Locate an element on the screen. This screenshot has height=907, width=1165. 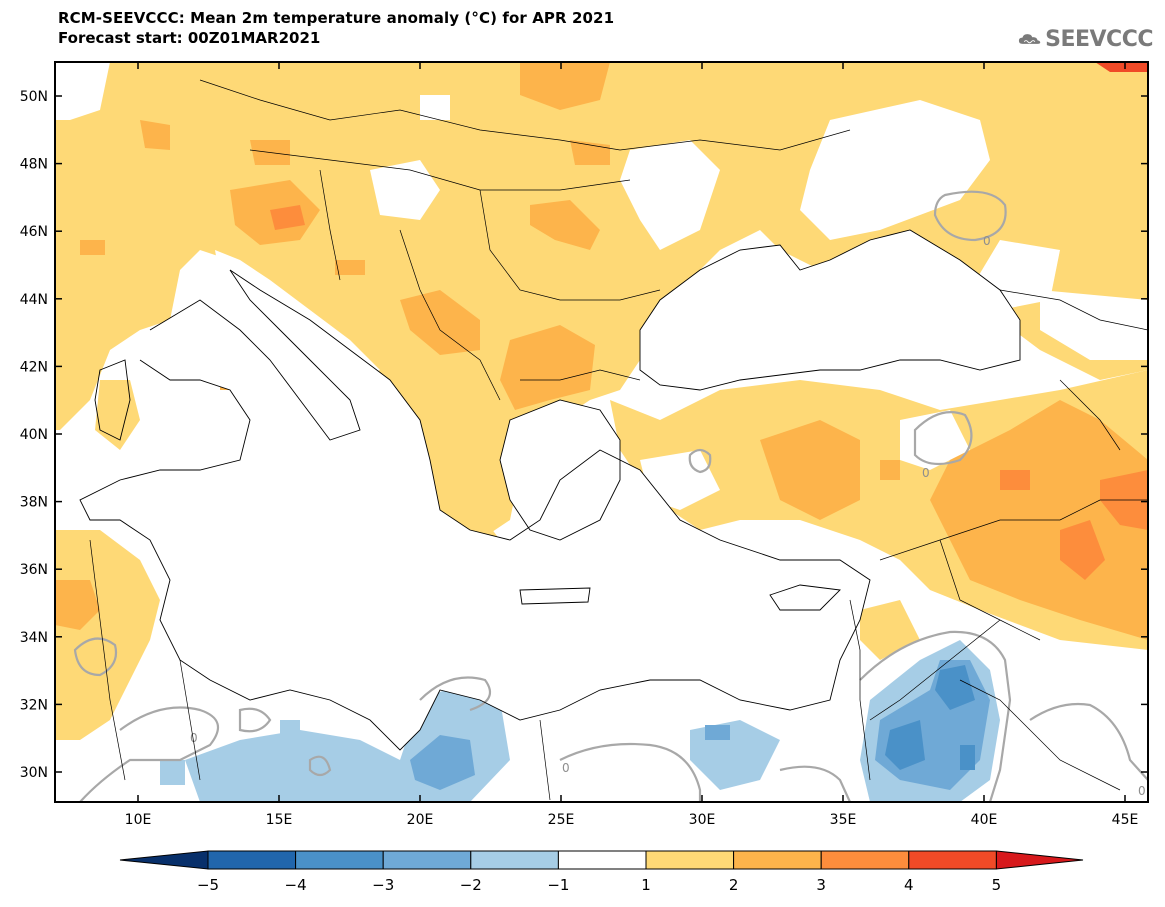
lat-label: 48N is located at coordinates (34, 165).